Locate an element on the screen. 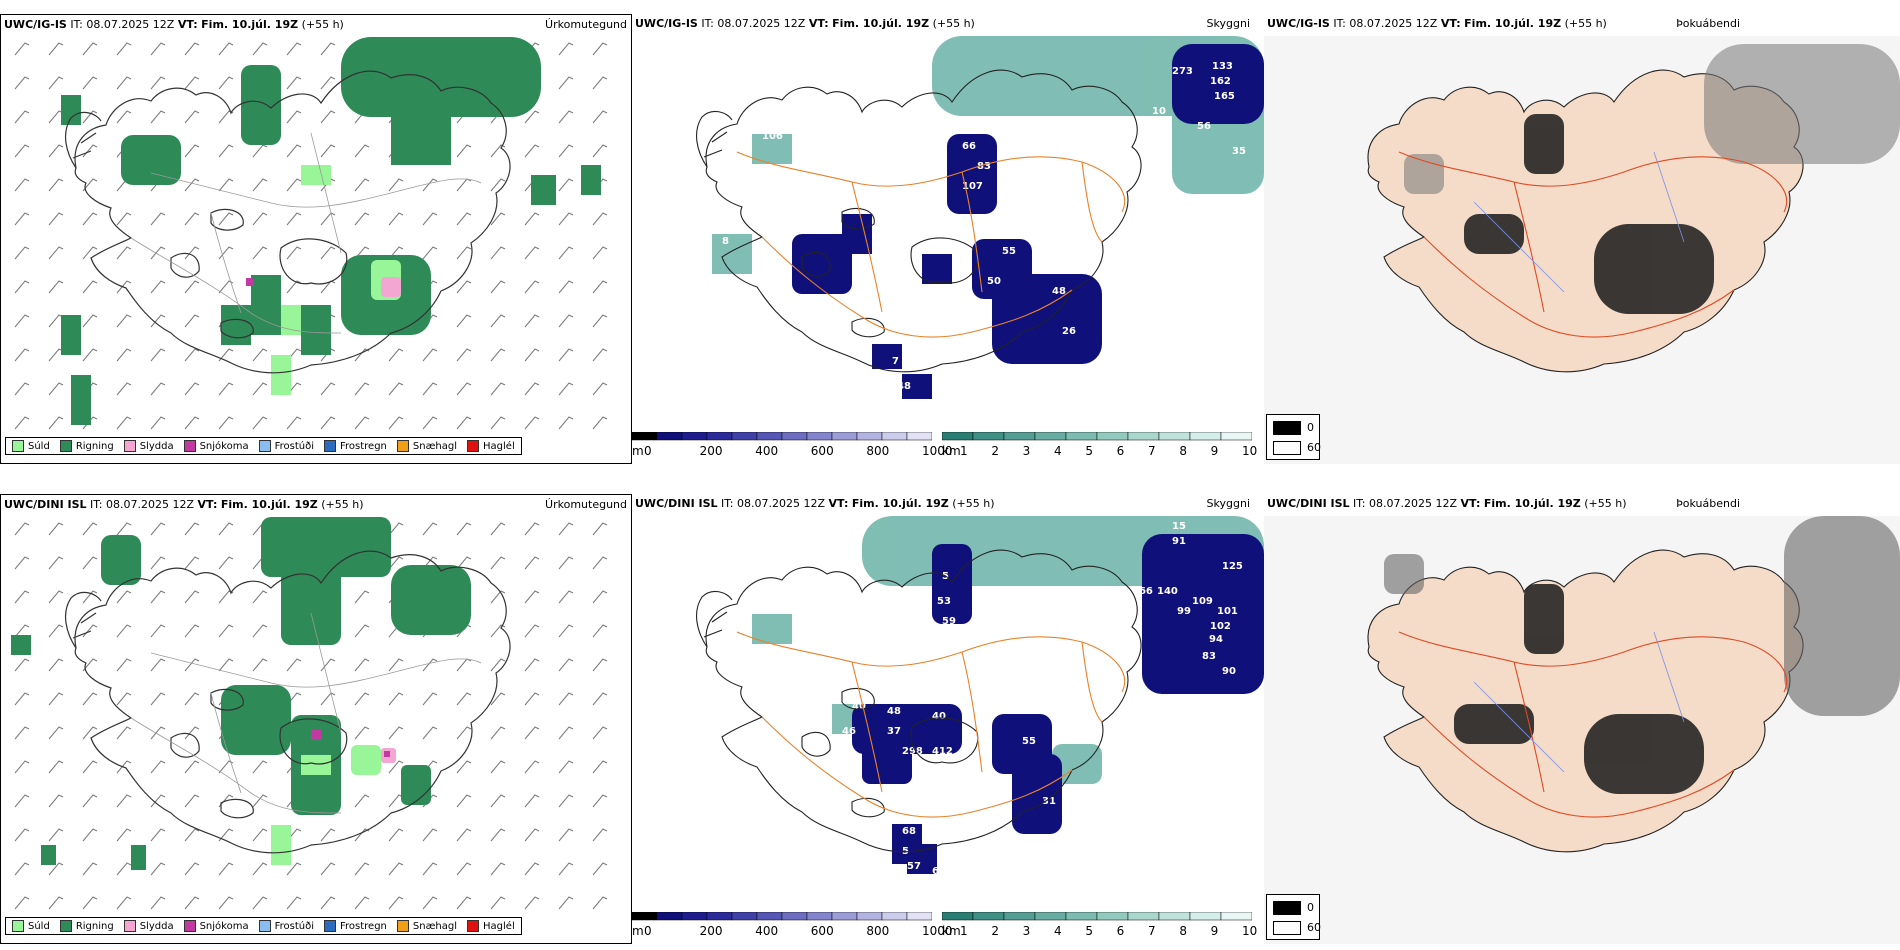  legend-label: Rigning is located at coordinates (94, 926).